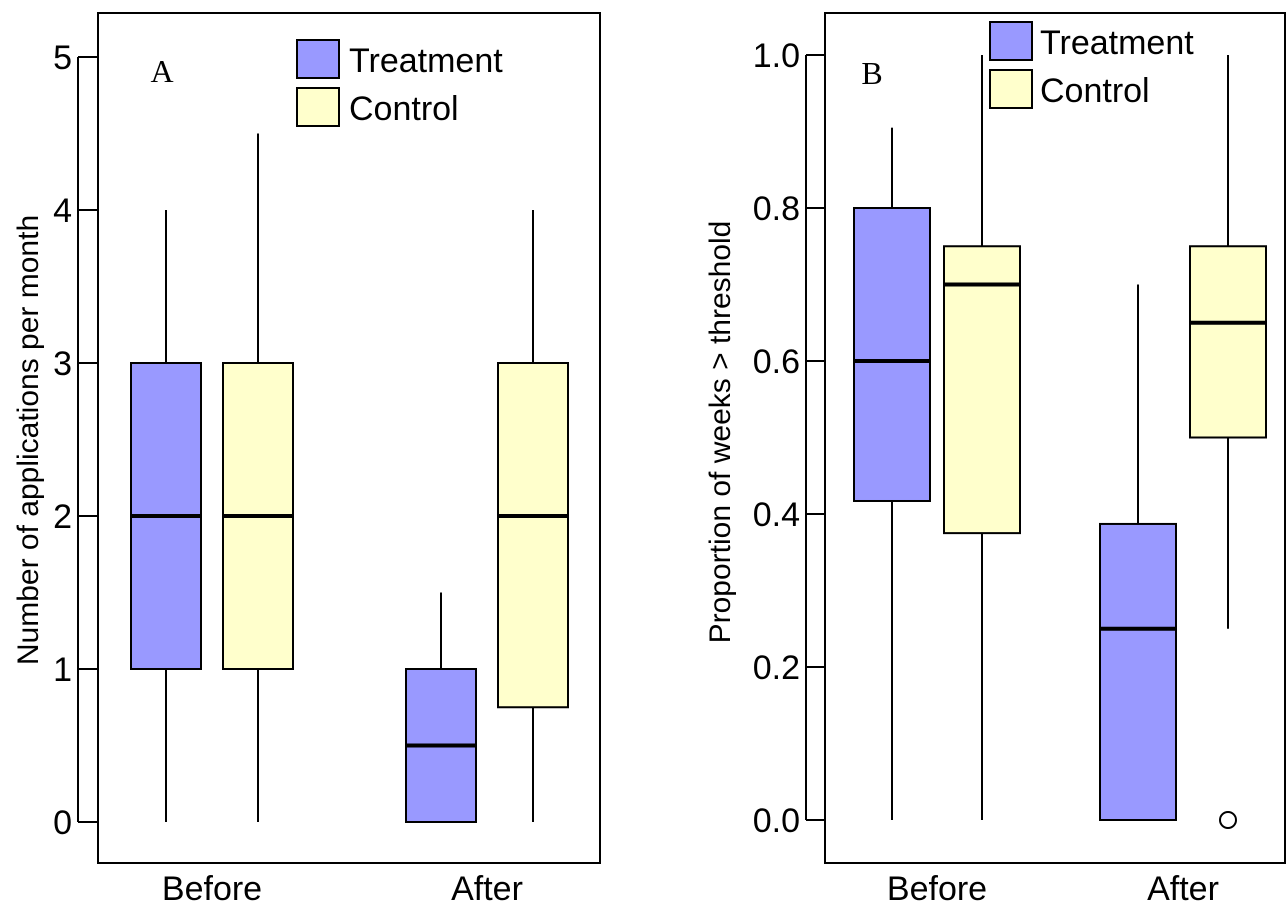 The image size is (1286, 908). Describe the element at coordinates (776, 515) in the screenshot. I see `y-tick-label: 0.4` at that location.